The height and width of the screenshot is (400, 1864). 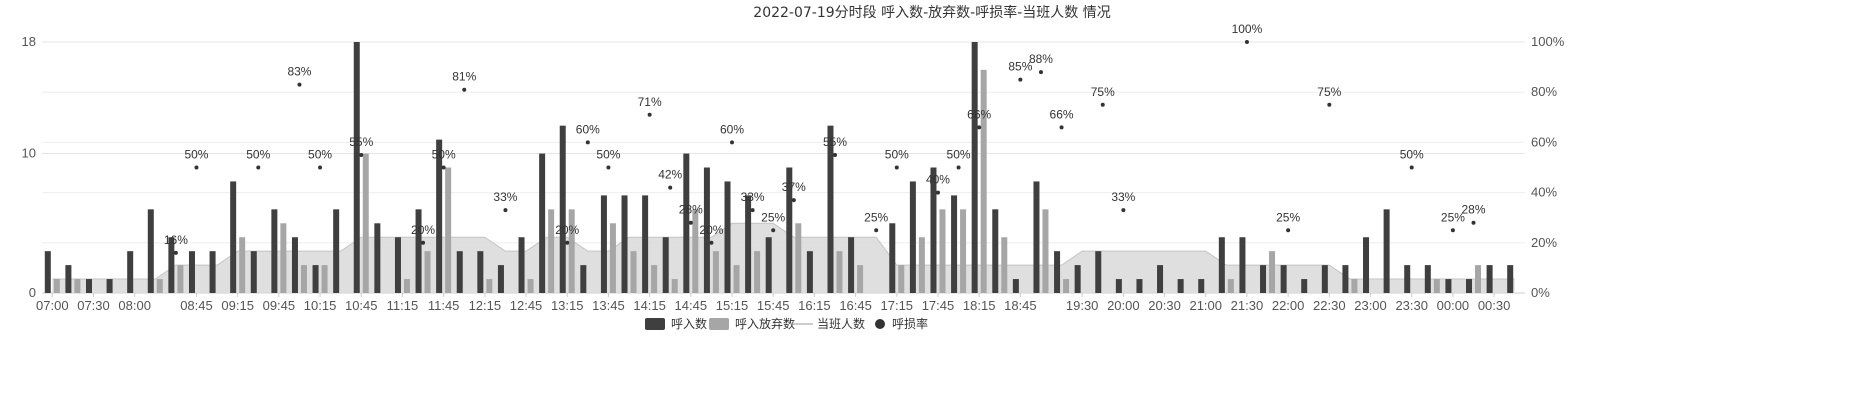 What do you see at coordinates (901, 323) in the screenshot?
I see `legend-item: 呼损率` at bounding box center [901, 323].